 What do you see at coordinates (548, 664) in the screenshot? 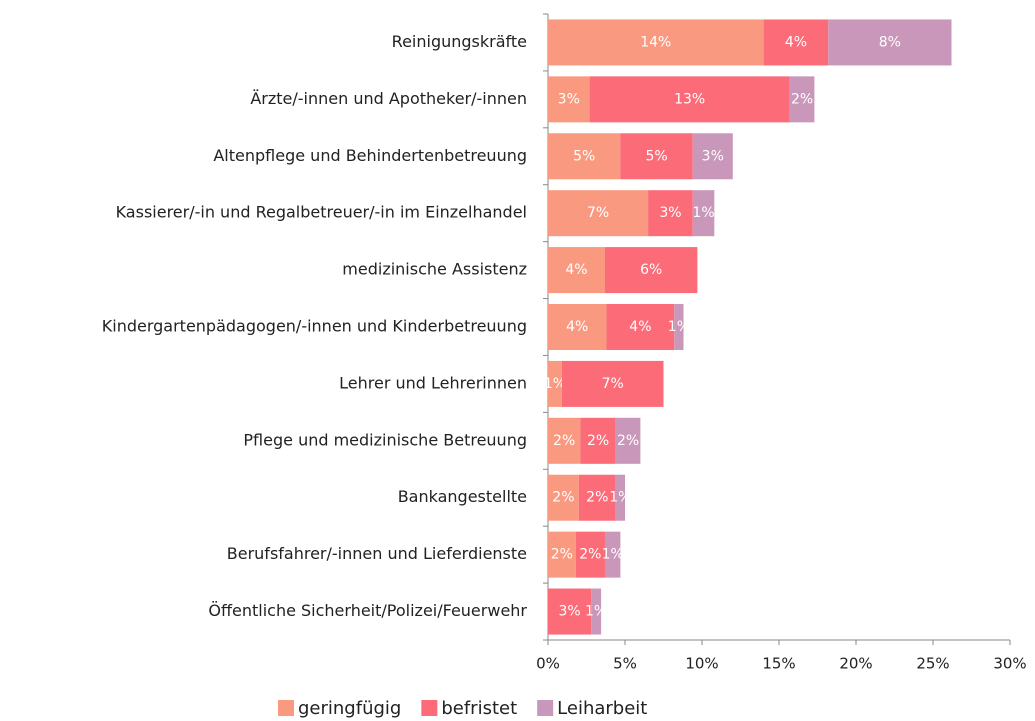
I see `x-tick-label: 0%` at bounding box center [548, 664].